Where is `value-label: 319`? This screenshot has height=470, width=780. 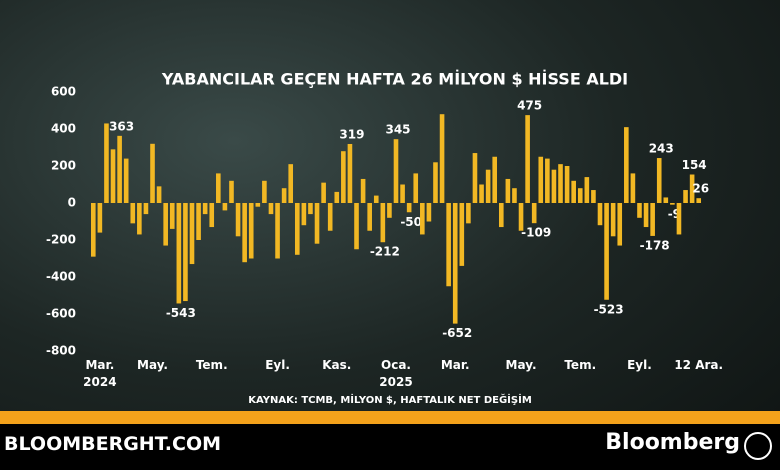
value-label: 319 is located at coordinates (351, 134).